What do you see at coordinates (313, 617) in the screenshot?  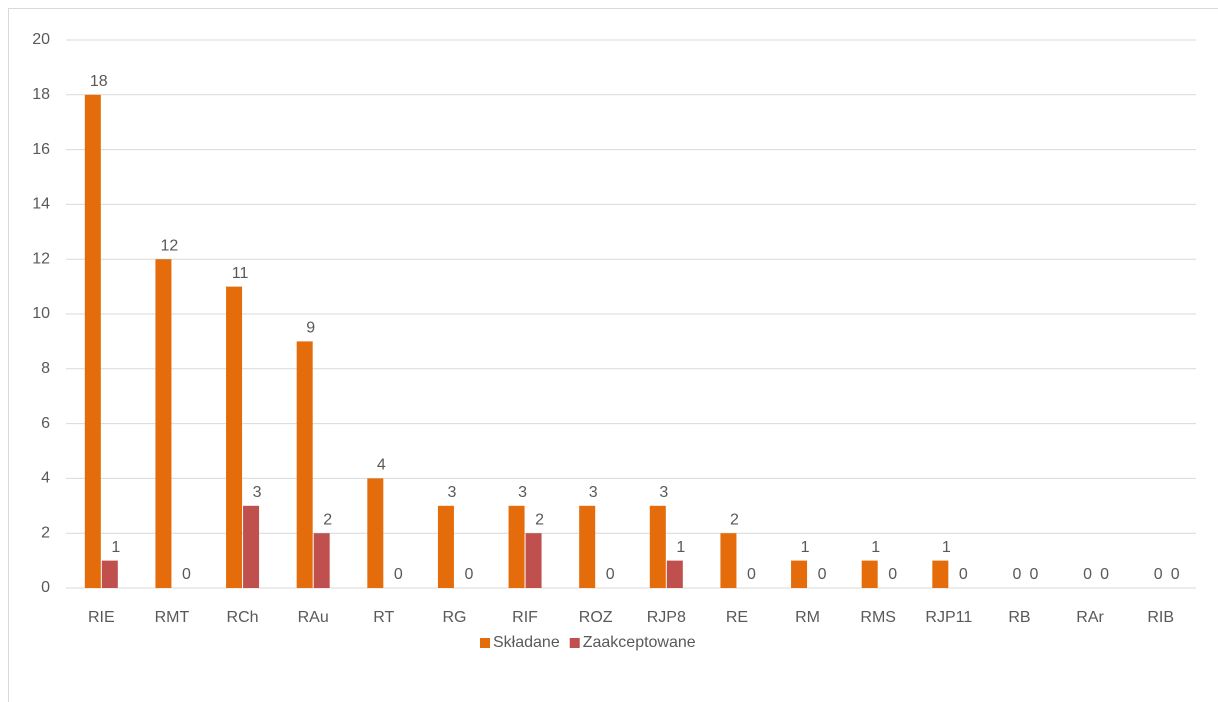 I see `x-tick-label: RAu` at bounding box center [313, 617].